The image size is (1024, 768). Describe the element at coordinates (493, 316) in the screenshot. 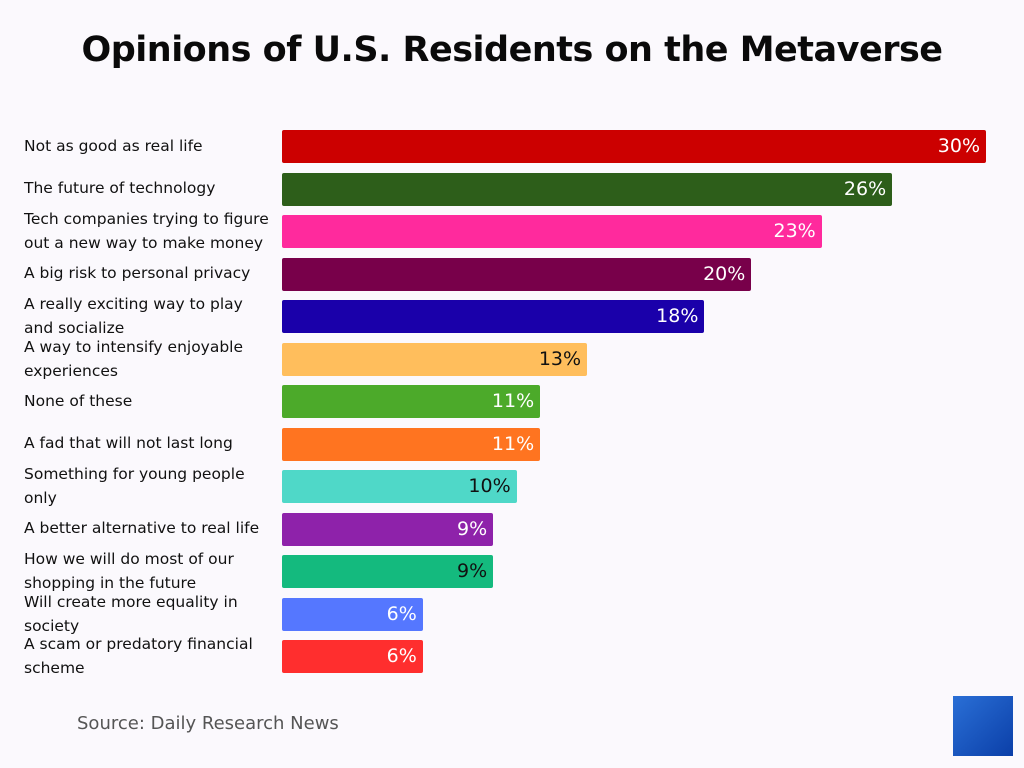

I see `bar: 18%` at that location.